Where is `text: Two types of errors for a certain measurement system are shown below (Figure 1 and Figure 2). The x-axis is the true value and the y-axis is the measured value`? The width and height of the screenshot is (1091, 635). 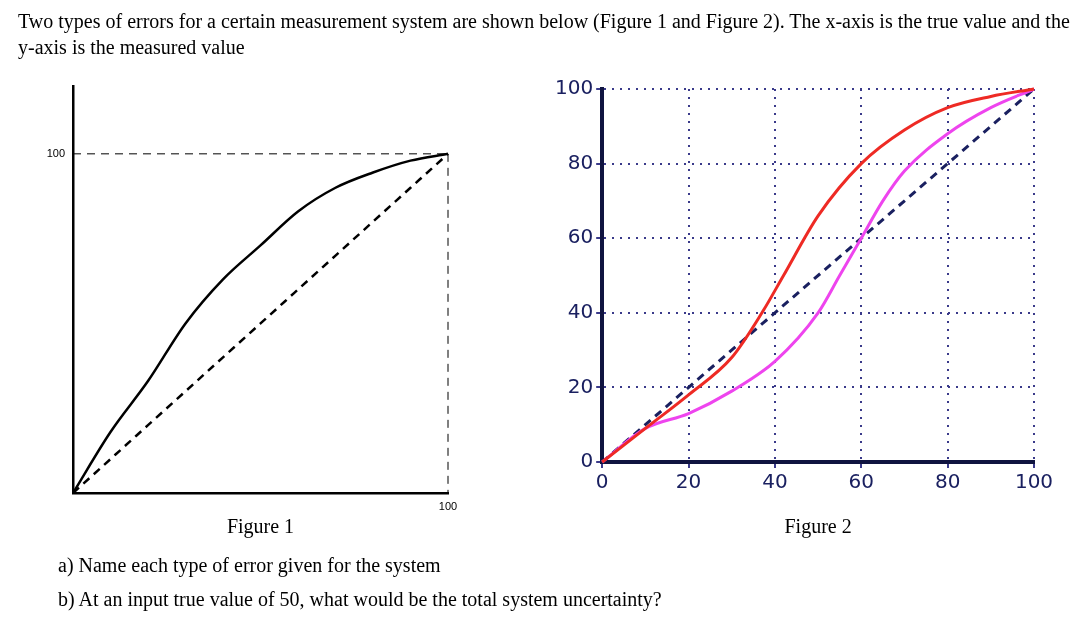 text: Two types of errors for a certain measurement system are shown below (Figure 1 and Figure 2). The x-axis is the true value and the y-axis is the measured value is located at coordinates (544, 34).